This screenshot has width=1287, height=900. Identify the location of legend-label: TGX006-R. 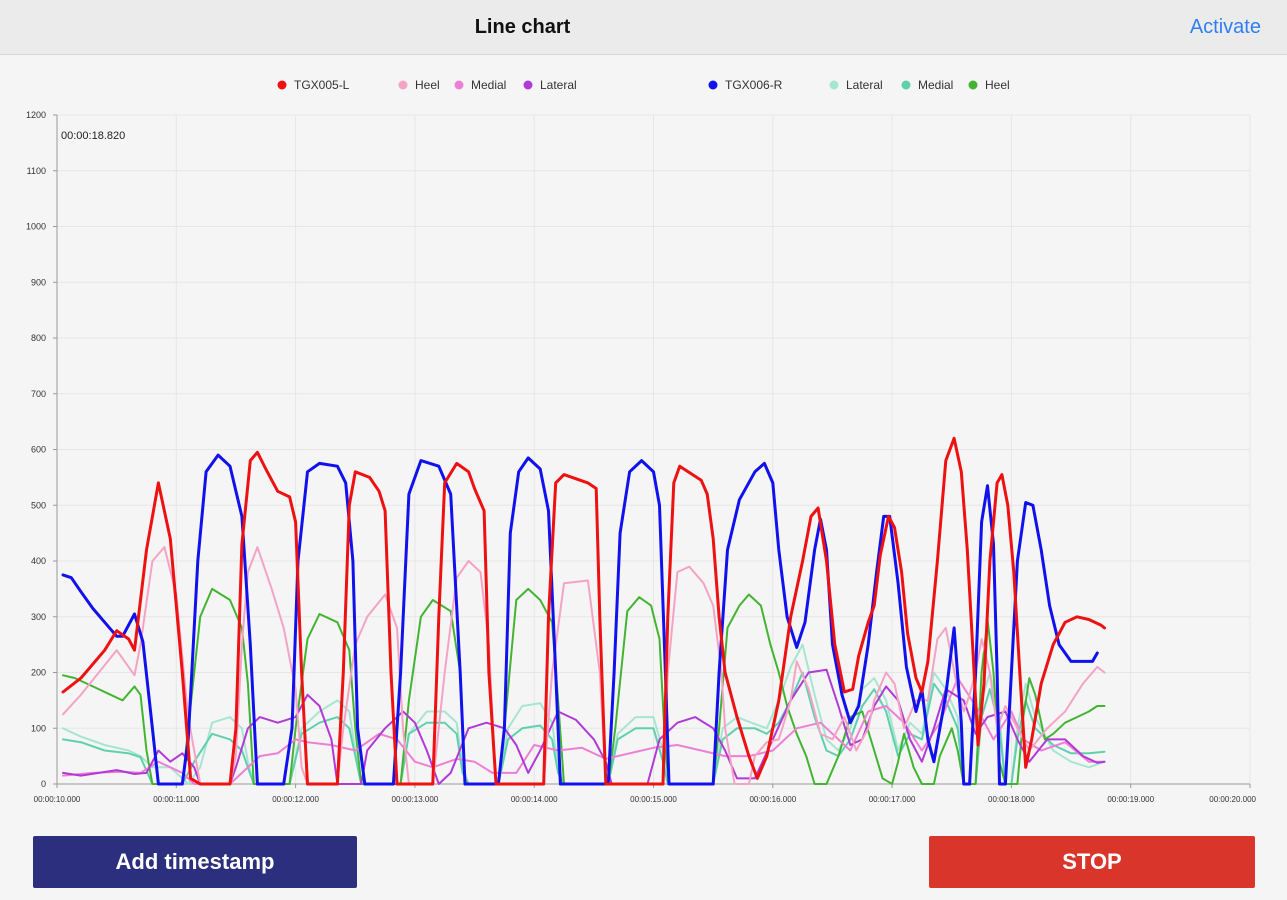
(754, 85).